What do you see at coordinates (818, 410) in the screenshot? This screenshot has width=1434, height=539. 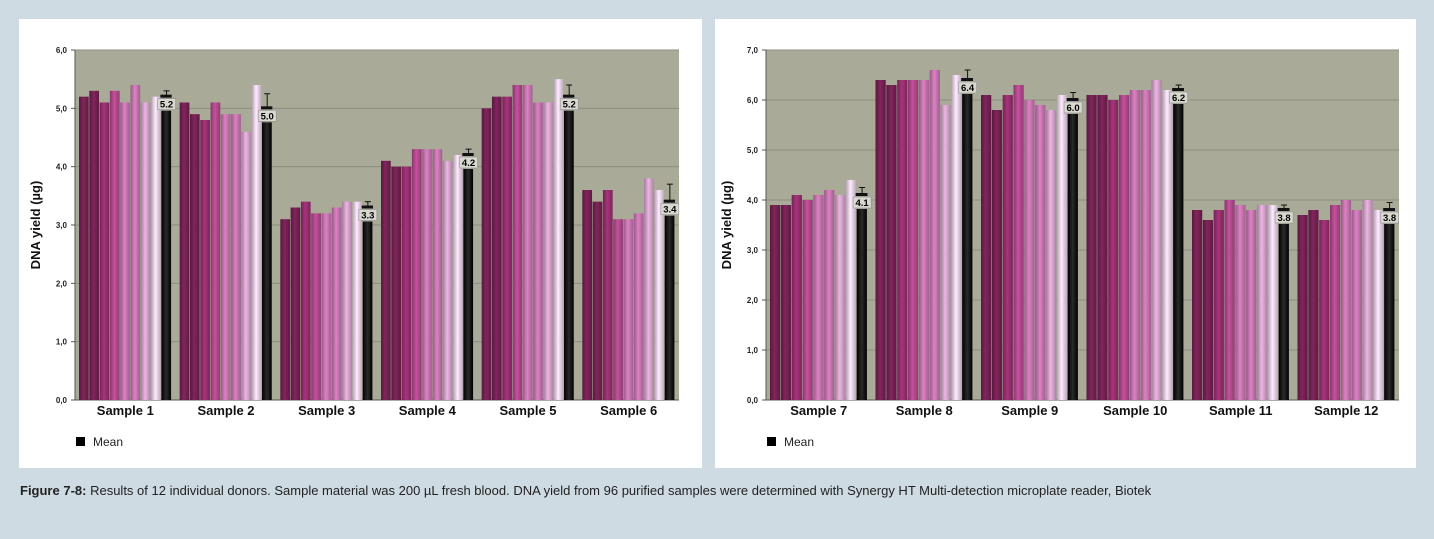 I see `x-tick-label: Sample 7` at bounding box center [818, 410].